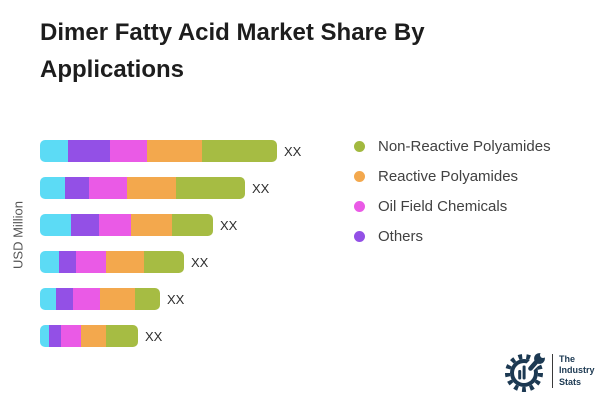  What do you see at coordinates (448, 176) in the screenshot?
I see `legend-label: Reactive Polyamides` at bounding box center [448, 176].